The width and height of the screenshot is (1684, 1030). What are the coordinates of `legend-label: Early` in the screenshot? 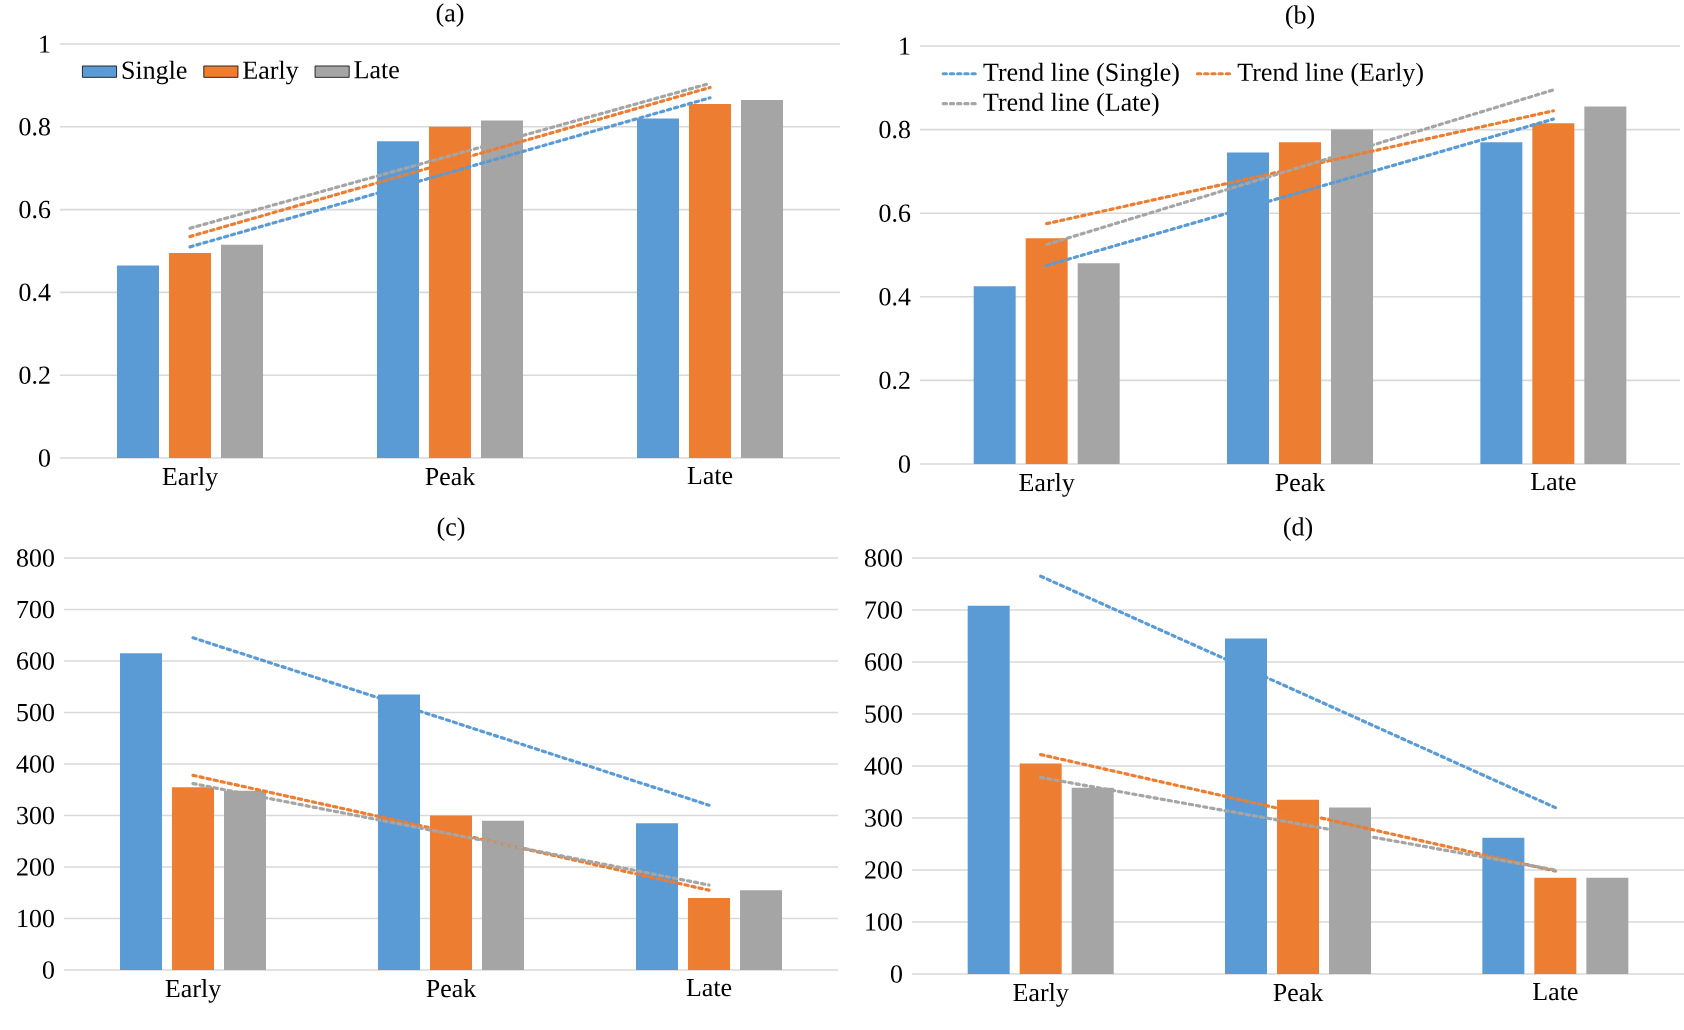 It's located at (271, 72).